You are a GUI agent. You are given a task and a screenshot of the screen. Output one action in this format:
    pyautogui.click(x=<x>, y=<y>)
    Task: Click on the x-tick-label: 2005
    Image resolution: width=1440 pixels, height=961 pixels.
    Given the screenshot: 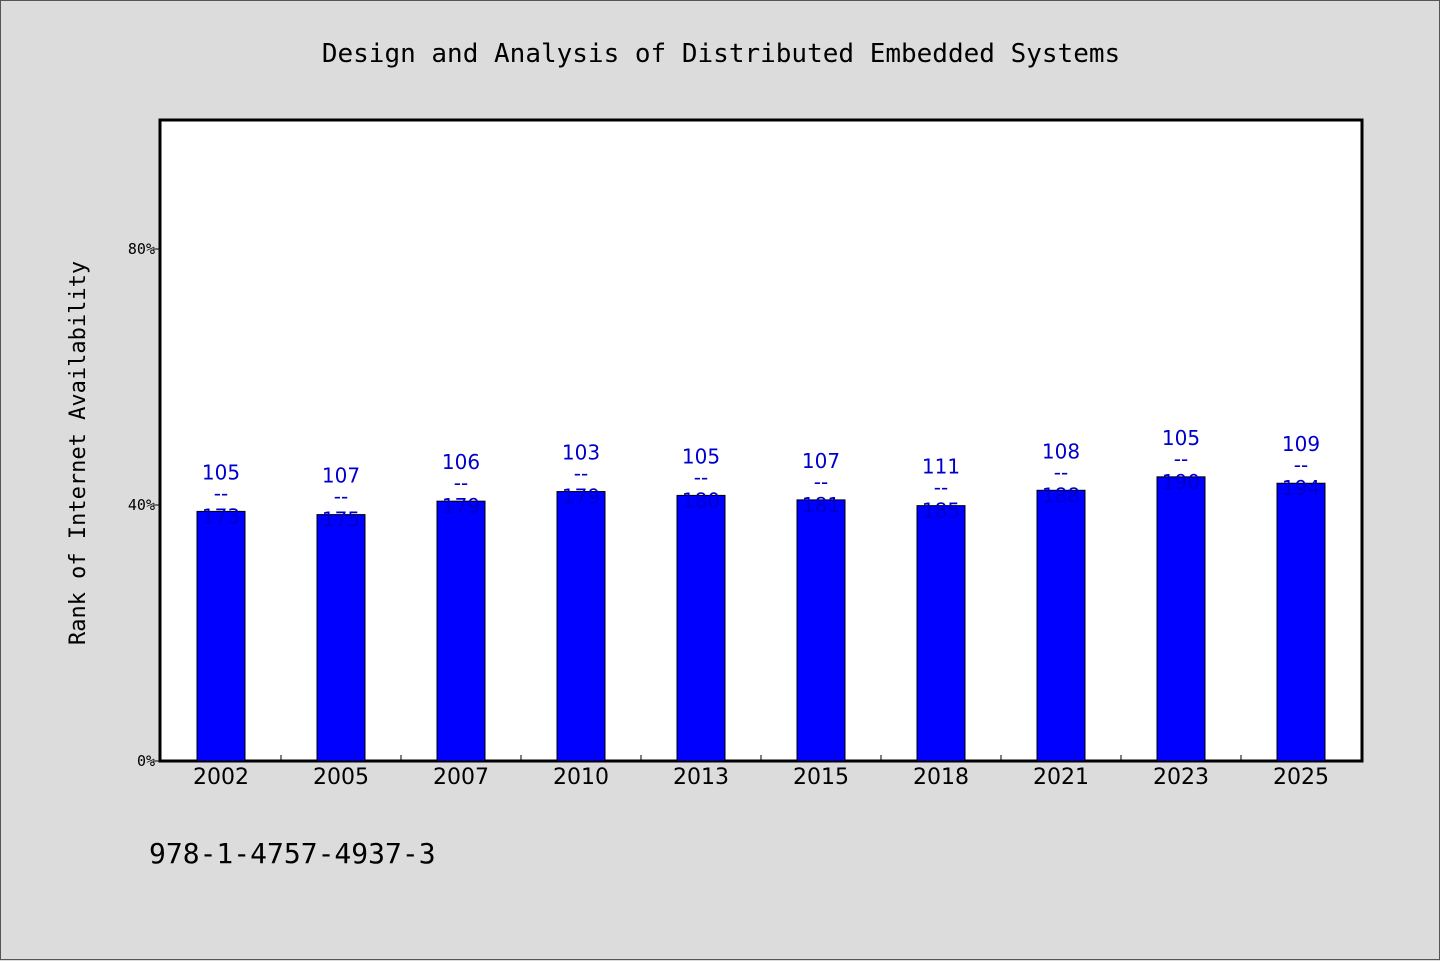 What is the action you would take?
    pyautogui.click(x=341, y=777)
    